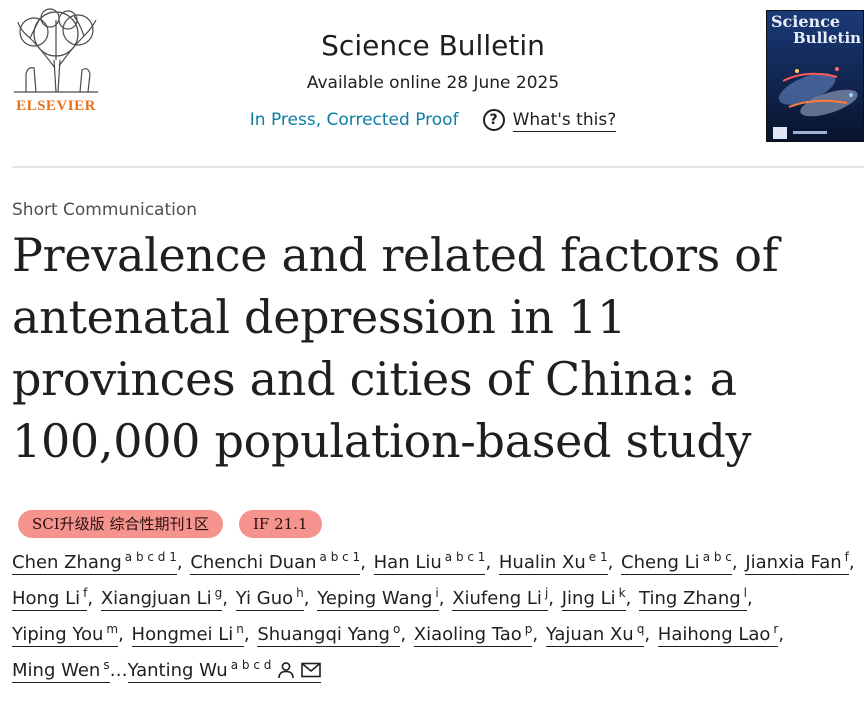  I want to click on person-icon, so click(286, 670).